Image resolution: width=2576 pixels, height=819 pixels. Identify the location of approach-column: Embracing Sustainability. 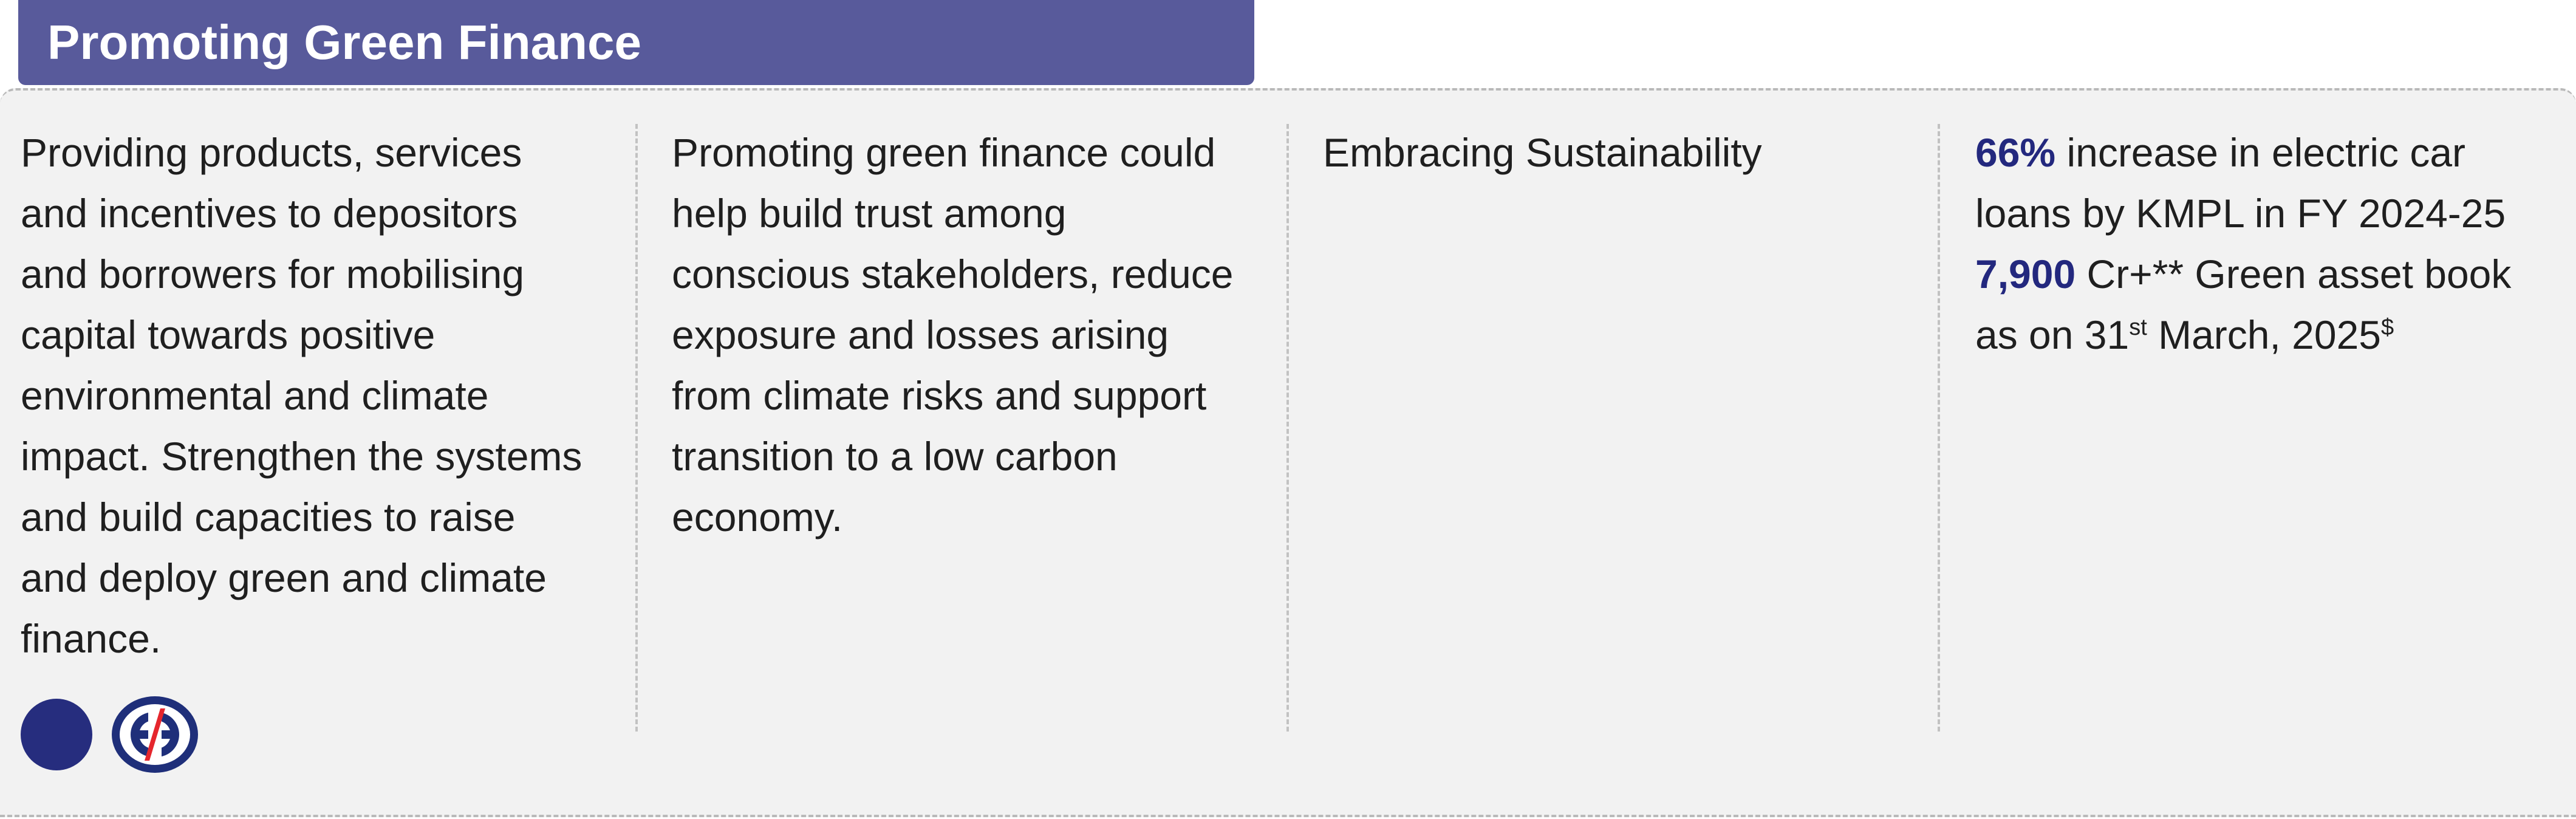
(1608, 152).